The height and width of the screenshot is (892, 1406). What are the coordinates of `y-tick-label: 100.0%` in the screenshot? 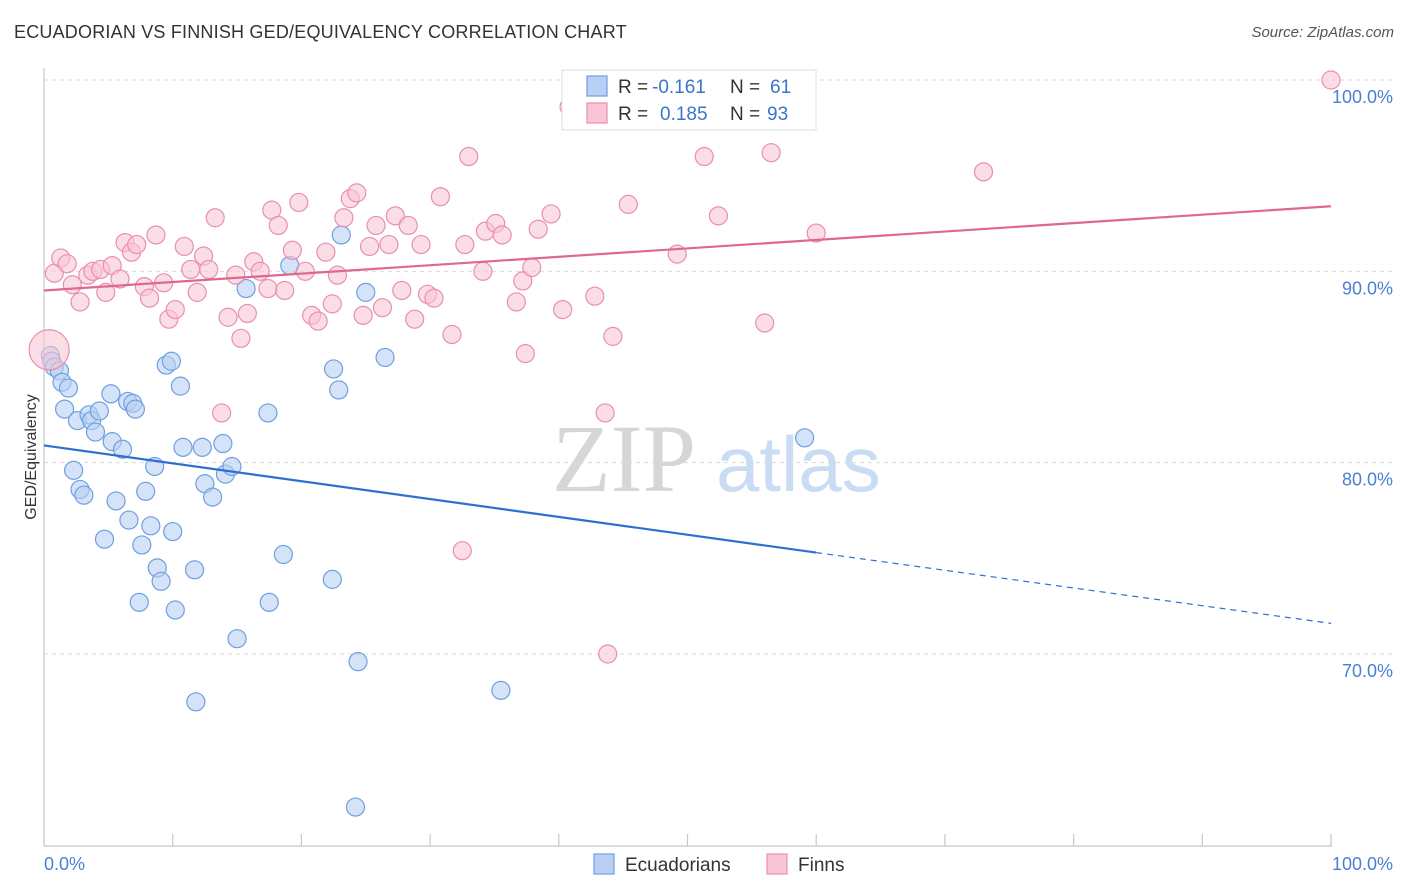 It's located at (1362, 97).